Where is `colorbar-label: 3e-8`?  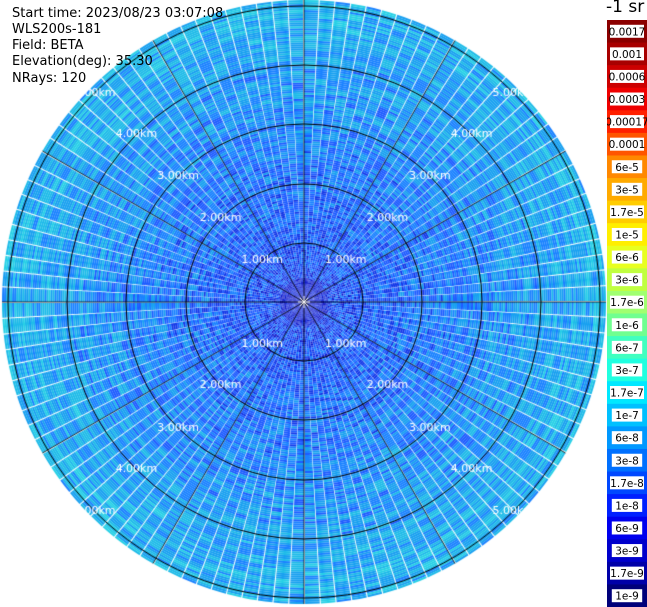
colorbar-label: 3e-8 is located at coordinates (627, 461).